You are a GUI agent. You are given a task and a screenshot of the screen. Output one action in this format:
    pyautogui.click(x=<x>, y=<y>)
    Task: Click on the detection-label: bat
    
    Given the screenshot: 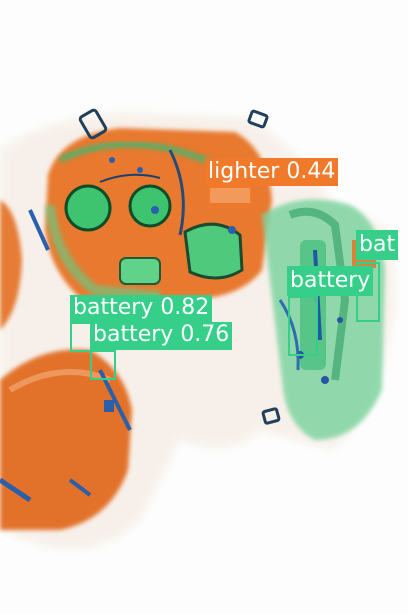 What is the action you would take?
    pyautogui.click(x=377, y=245)
    